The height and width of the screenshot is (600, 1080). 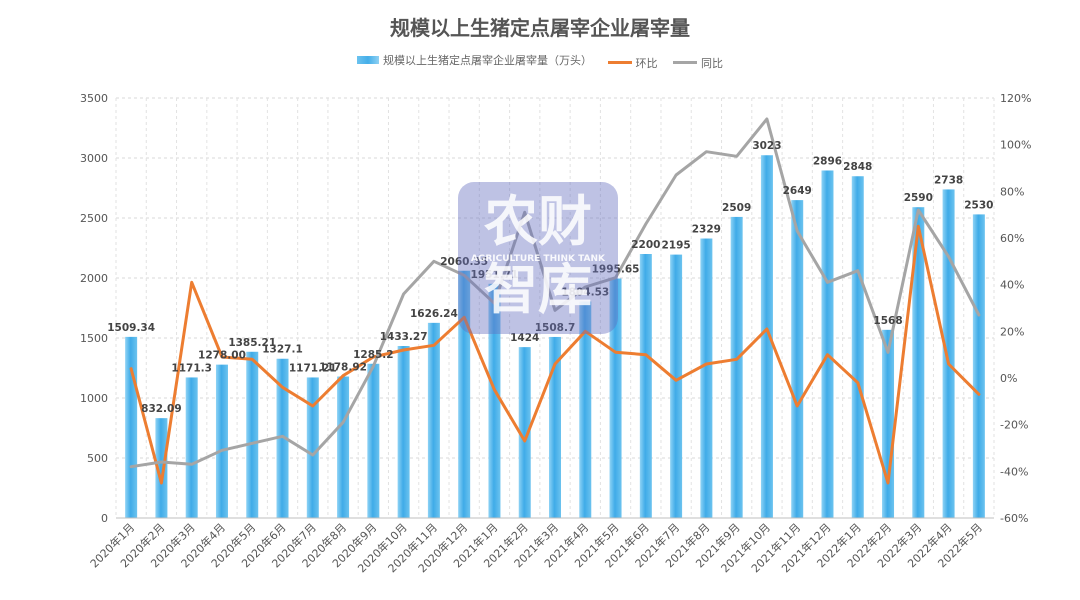 I want to click on bar-data-label: 1424, so click(x=524, y=338).